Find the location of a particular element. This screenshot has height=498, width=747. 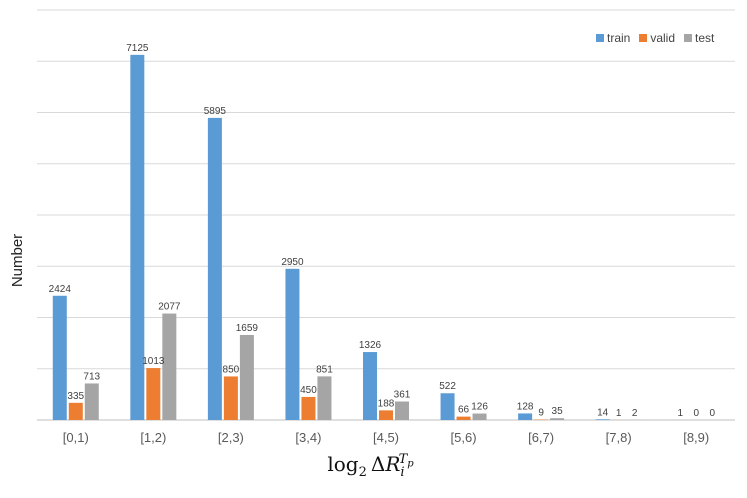

data-label-valid: 66 is located at coordinates (464, 410).